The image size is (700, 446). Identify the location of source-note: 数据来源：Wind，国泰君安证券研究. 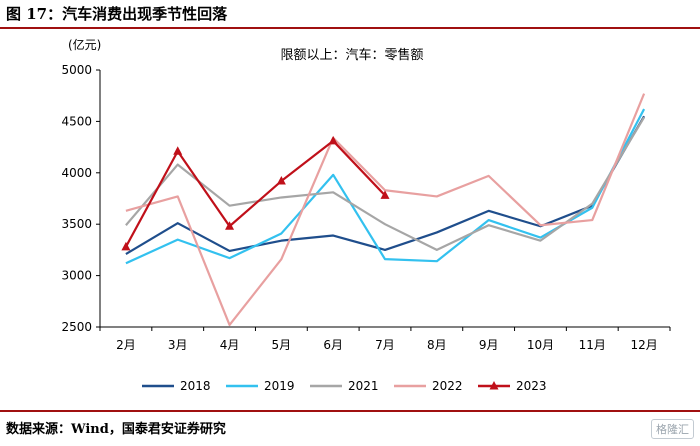
(116, 429).